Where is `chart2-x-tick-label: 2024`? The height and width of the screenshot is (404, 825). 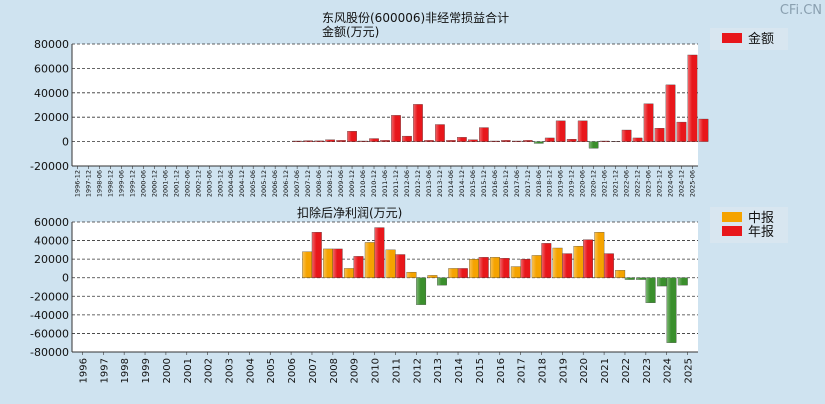
chart2-x-tick-label: 2024 is located at coordinates (668, 370).